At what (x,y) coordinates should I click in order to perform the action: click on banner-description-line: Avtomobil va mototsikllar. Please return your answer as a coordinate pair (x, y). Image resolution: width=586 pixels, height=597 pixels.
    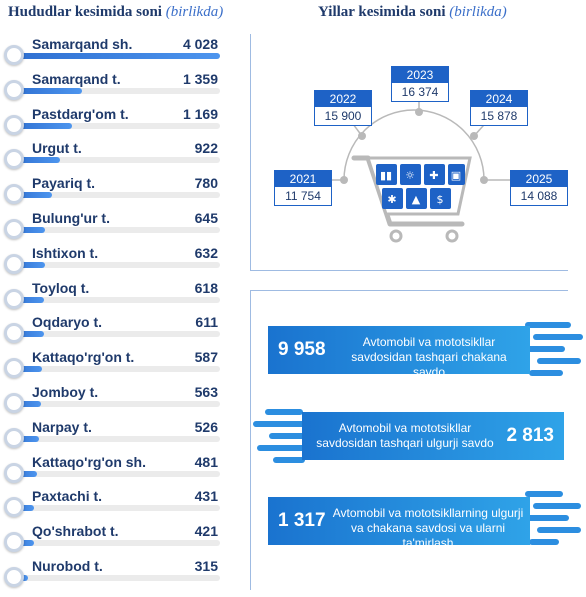
    Looking at the image, I should click on (429, 342).